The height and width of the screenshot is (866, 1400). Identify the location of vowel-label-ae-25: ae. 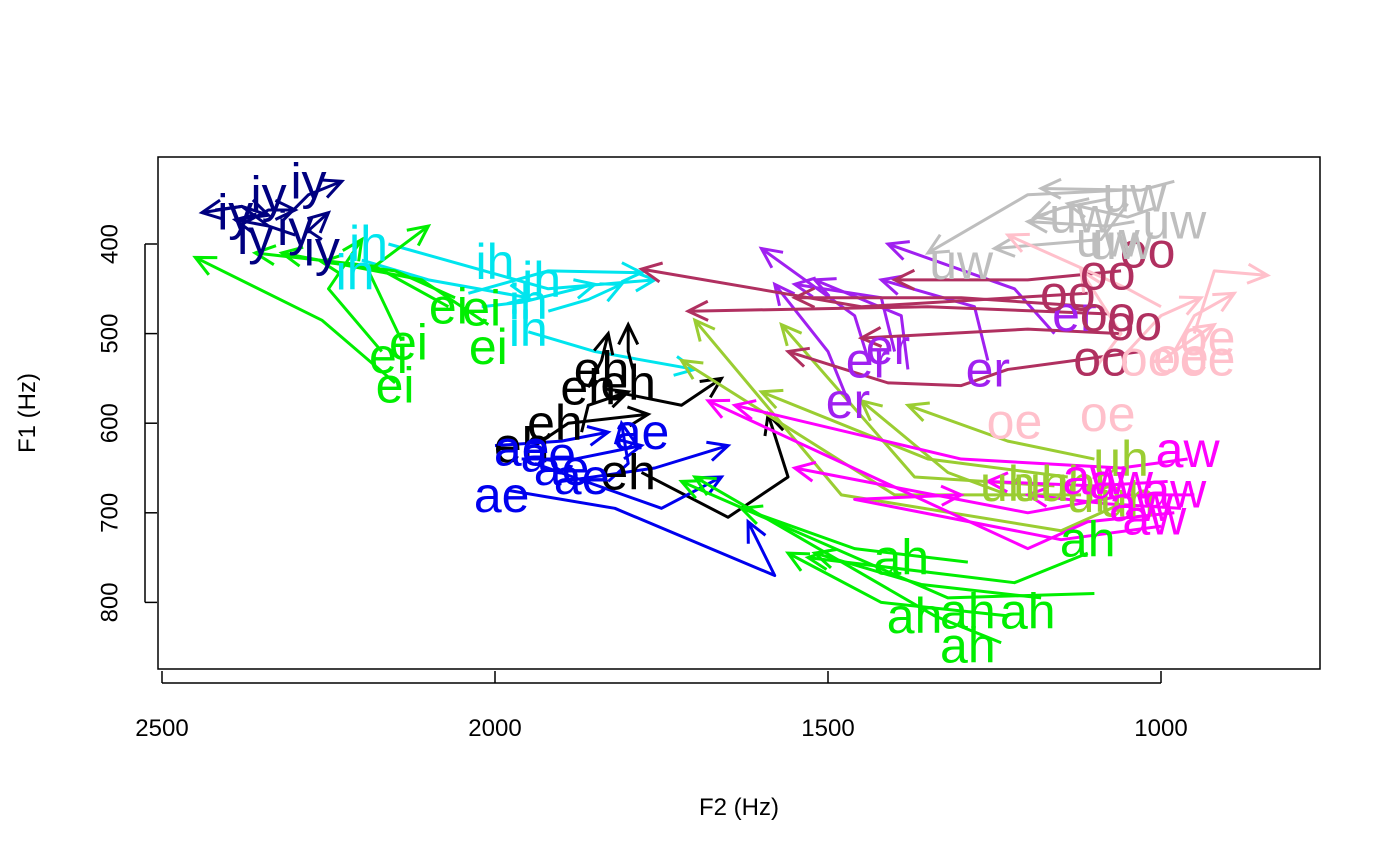
(642, 432).